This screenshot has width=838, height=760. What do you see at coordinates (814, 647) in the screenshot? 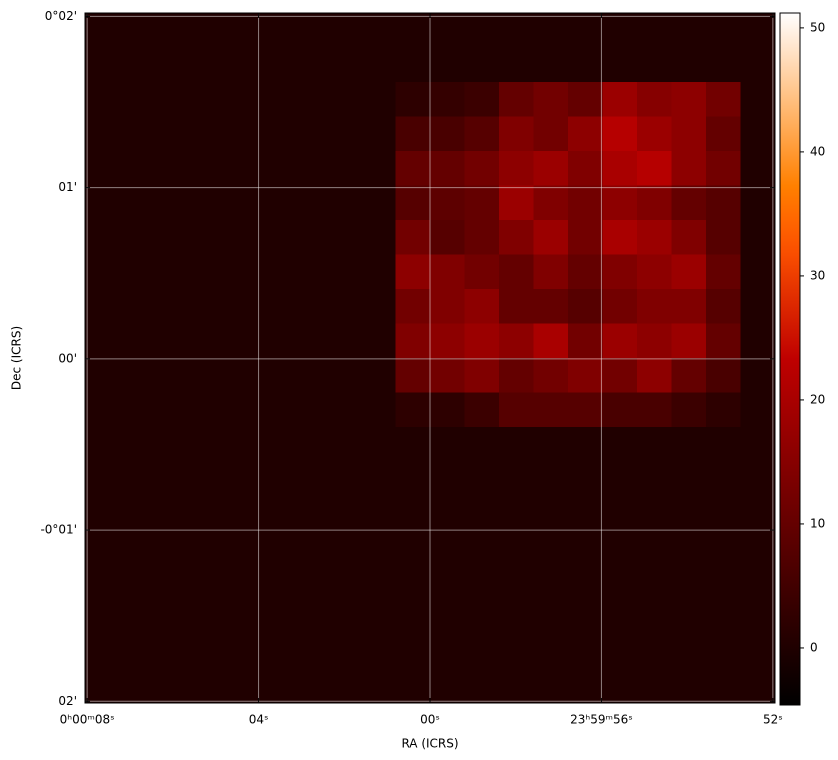
I see `colorbar-tick-label: 0` at bounding box center [814, 647].